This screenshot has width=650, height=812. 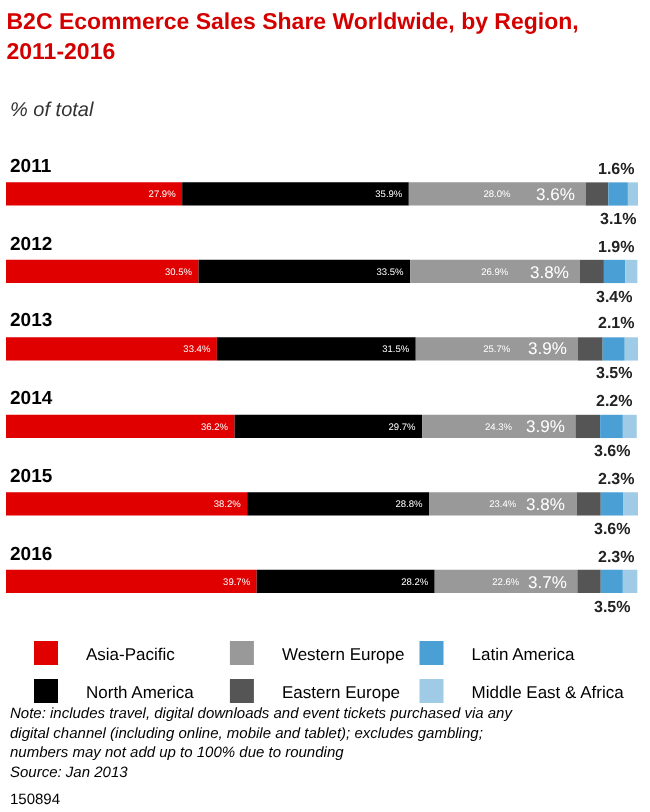 I want to click on data-label: 3.4%, so click(x=614, y=297).